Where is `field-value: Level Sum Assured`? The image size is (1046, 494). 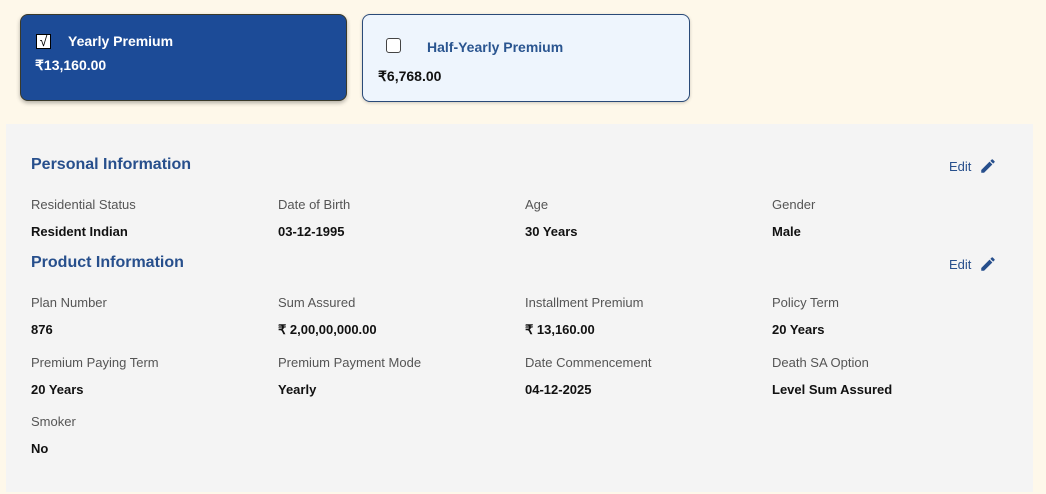
field-value: Level Sum Assured is located at coordinates (832, 389).